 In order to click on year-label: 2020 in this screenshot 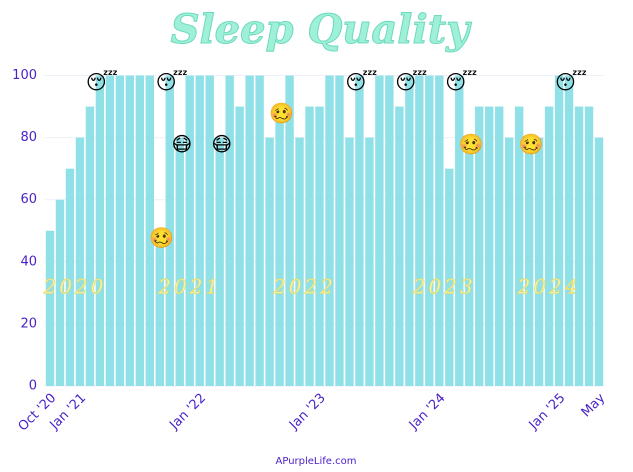, I will do `click(74, 287)`.